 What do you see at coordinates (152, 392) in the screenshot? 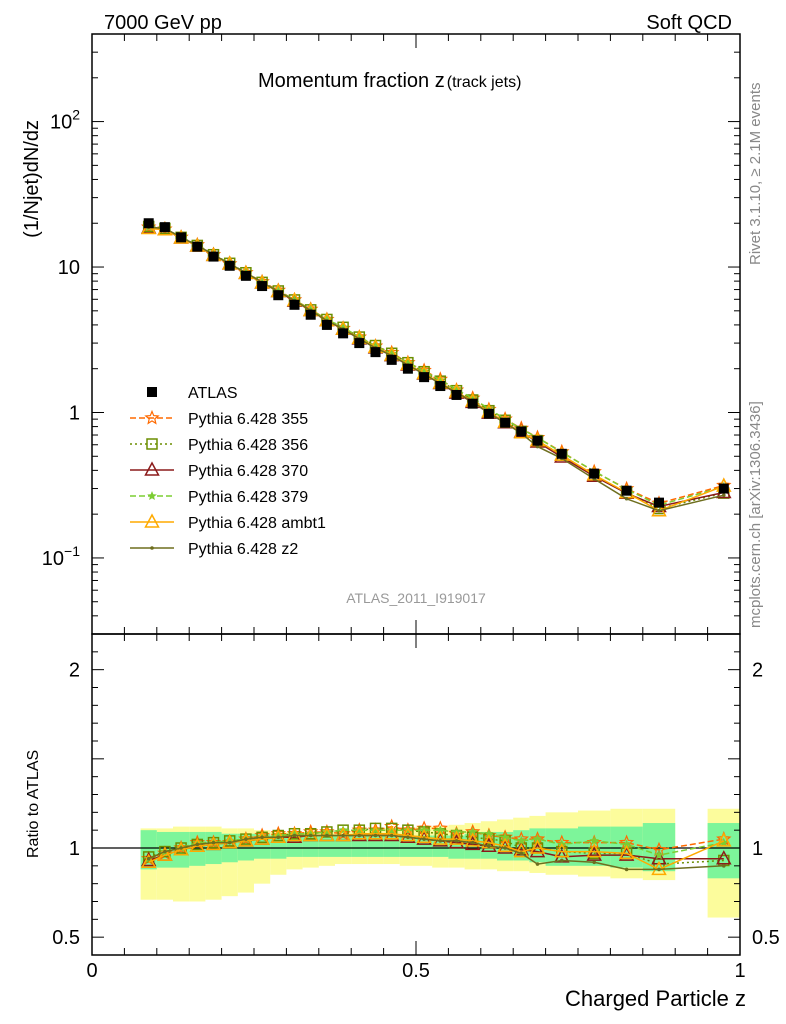
I see `legend-marker-data` at bounding box center [152, 392].